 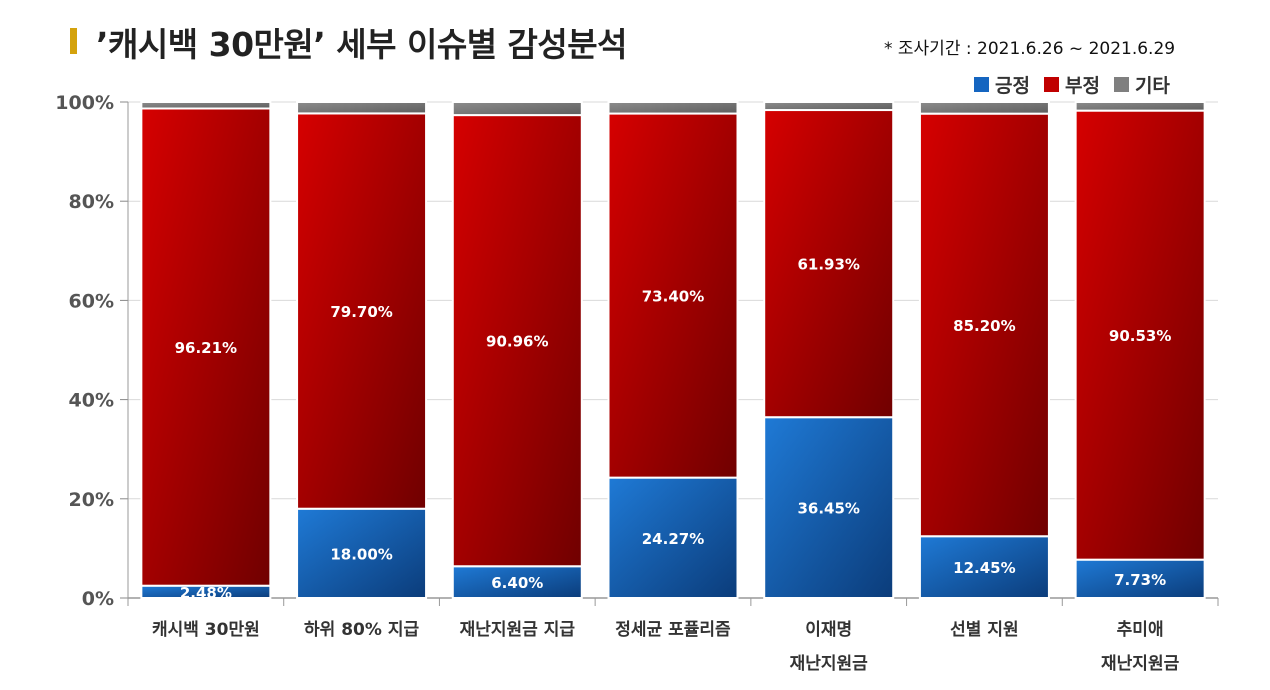 I want to click on x-tick-label: 정세균 포퓰리즘, so click(x=673, y=630).